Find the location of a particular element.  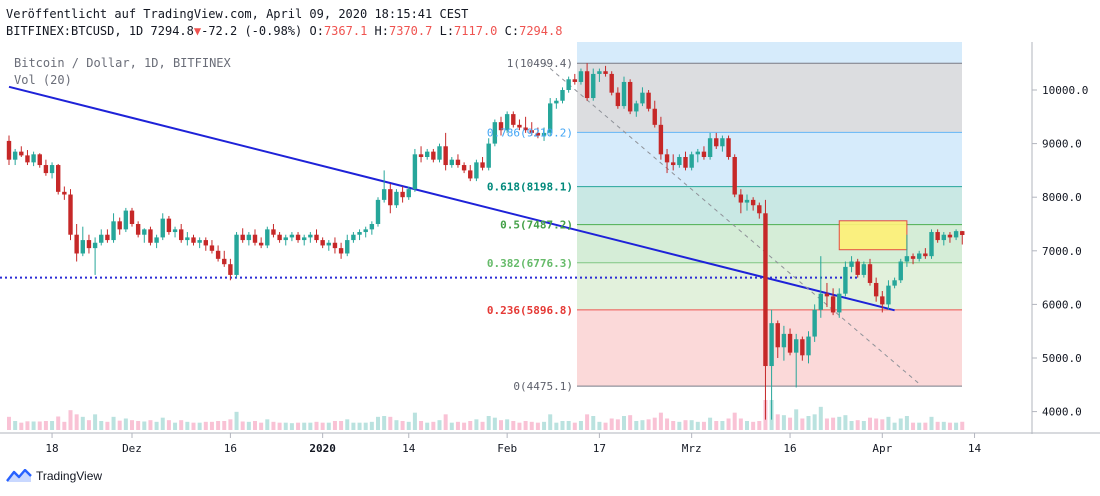

close-value: 7294.8 is located at coordinates (541, 31).